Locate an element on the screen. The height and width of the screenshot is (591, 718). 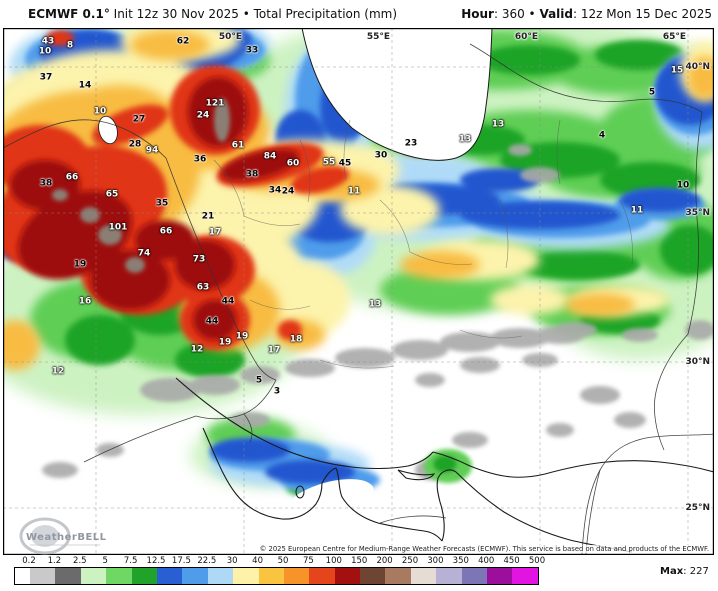
hormuz-green-patch is located at coordinates (448, 466).